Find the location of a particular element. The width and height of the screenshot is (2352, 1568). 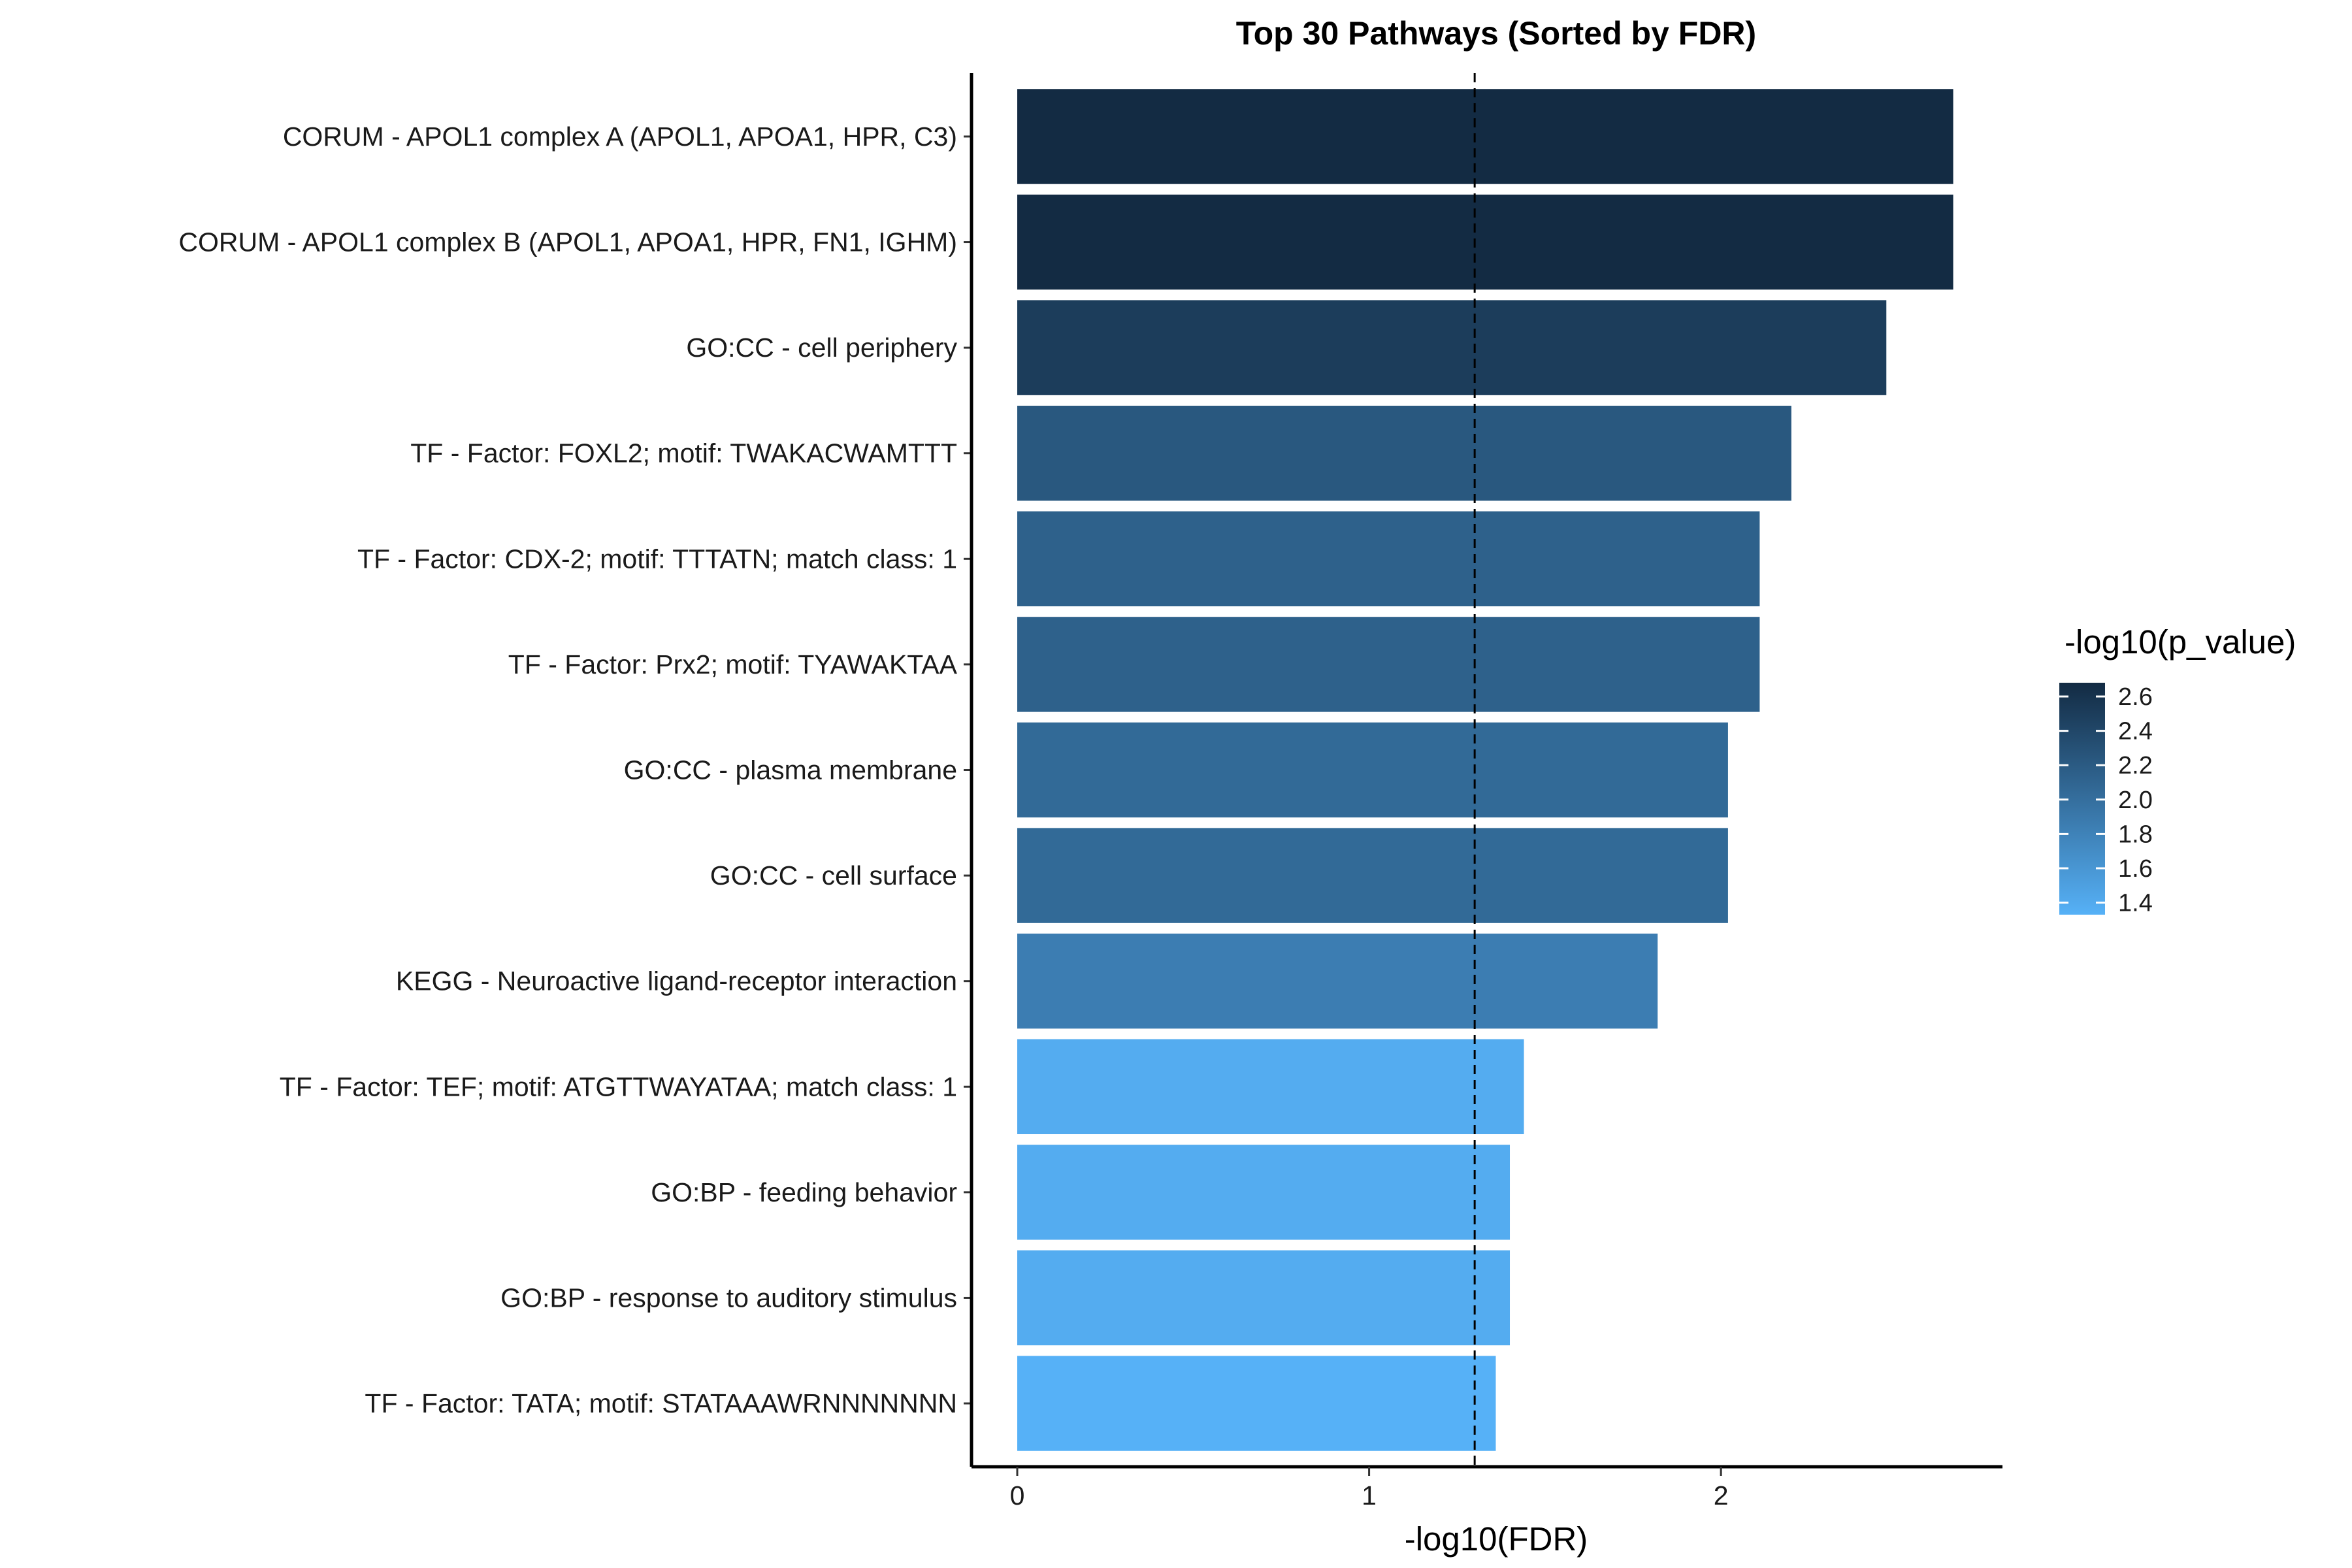

legend-tick-label: 1.4 is located at coordinates (2135, 903).